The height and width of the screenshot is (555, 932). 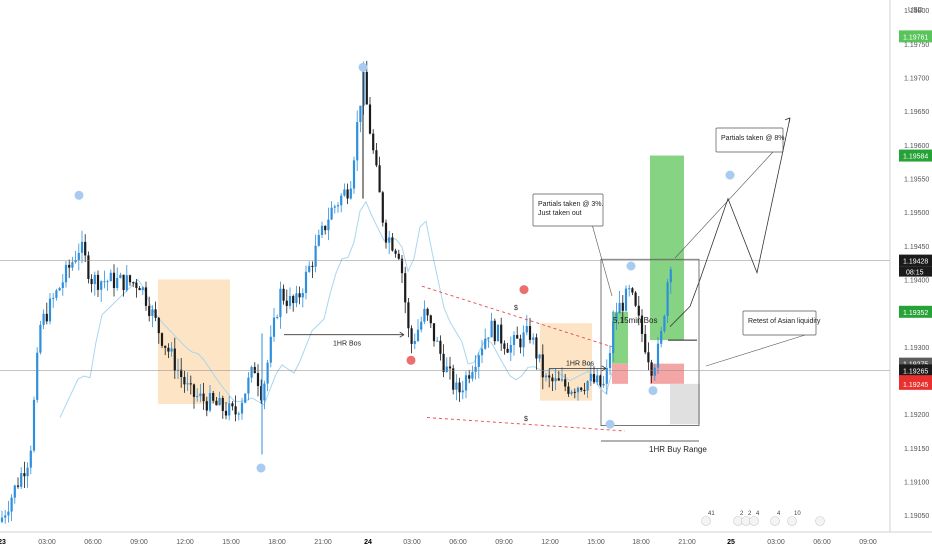 I want to click on price-tick-label: 1.19600, so click(x=916, y=146).